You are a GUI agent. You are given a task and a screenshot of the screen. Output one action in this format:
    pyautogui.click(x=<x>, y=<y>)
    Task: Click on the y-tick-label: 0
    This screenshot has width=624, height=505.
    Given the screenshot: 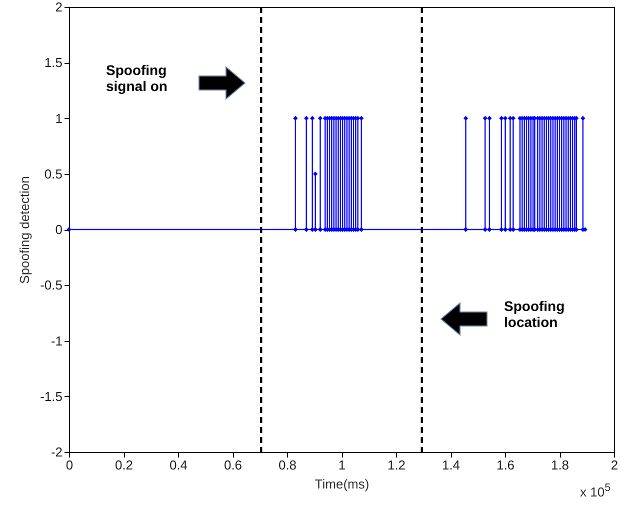 What is the action you would take?
    pyautogui.click(x=58, y=229)
    